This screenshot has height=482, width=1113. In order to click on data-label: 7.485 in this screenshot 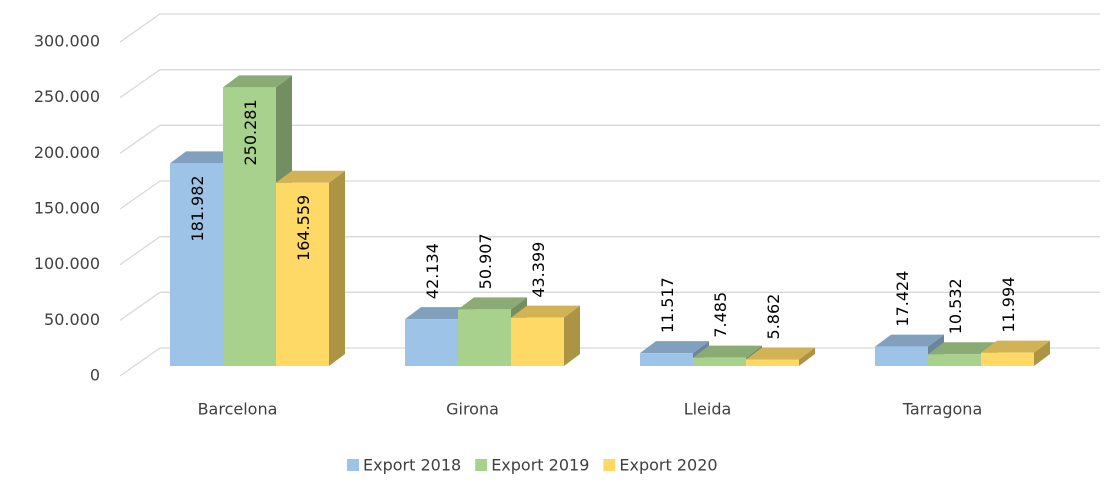, I will do `click(720, 315)`.